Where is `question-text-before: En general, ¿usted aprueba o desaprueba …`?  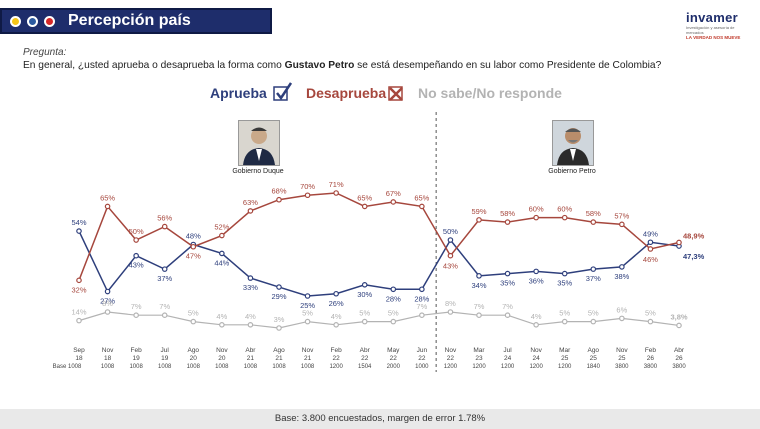
question-text-before: En general, ¿usted aprueba o desaprueba … is located at coordinates (154, 65).